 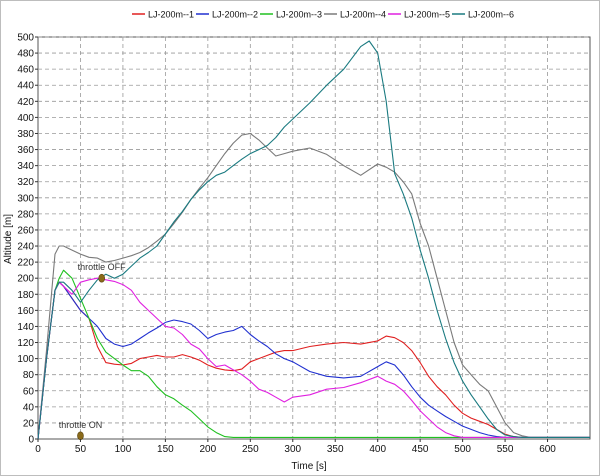 What do you see at coordinates (29, 407) in the screenshot?
I see `y-tick-label: 40` at bounding box center [29, 407].